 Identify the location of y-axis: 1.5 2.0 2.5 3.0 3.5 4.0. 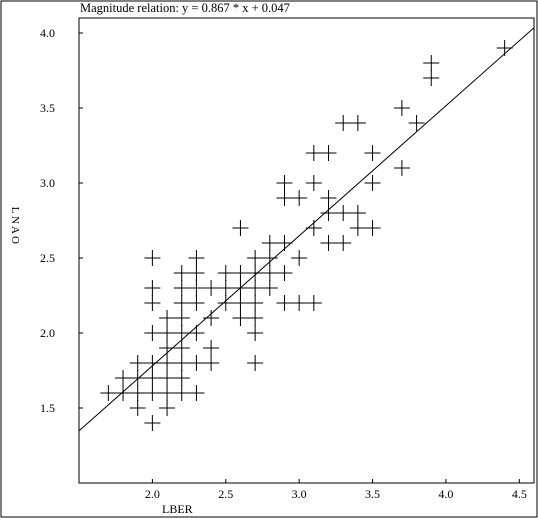
(61, 220).